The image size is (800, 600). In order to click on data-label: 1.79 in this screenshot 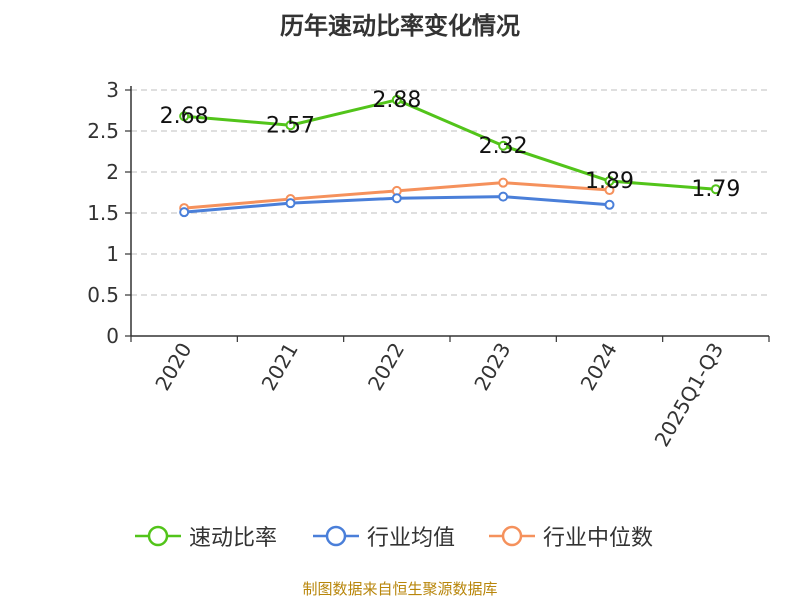, I will do `click(715, 189)`.